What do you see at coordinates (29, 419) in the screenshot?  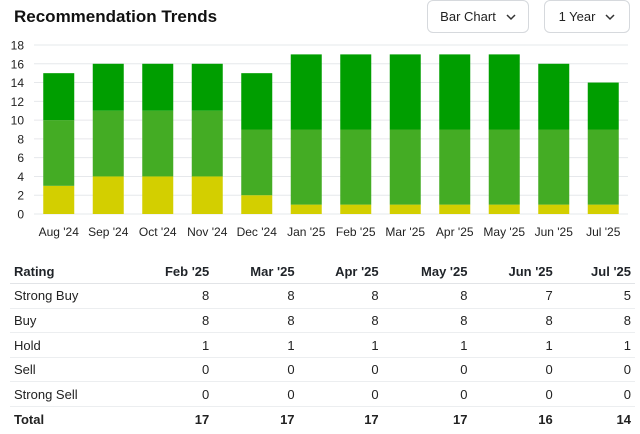 I see `row-label: Total` at bounding box center [29, 419].